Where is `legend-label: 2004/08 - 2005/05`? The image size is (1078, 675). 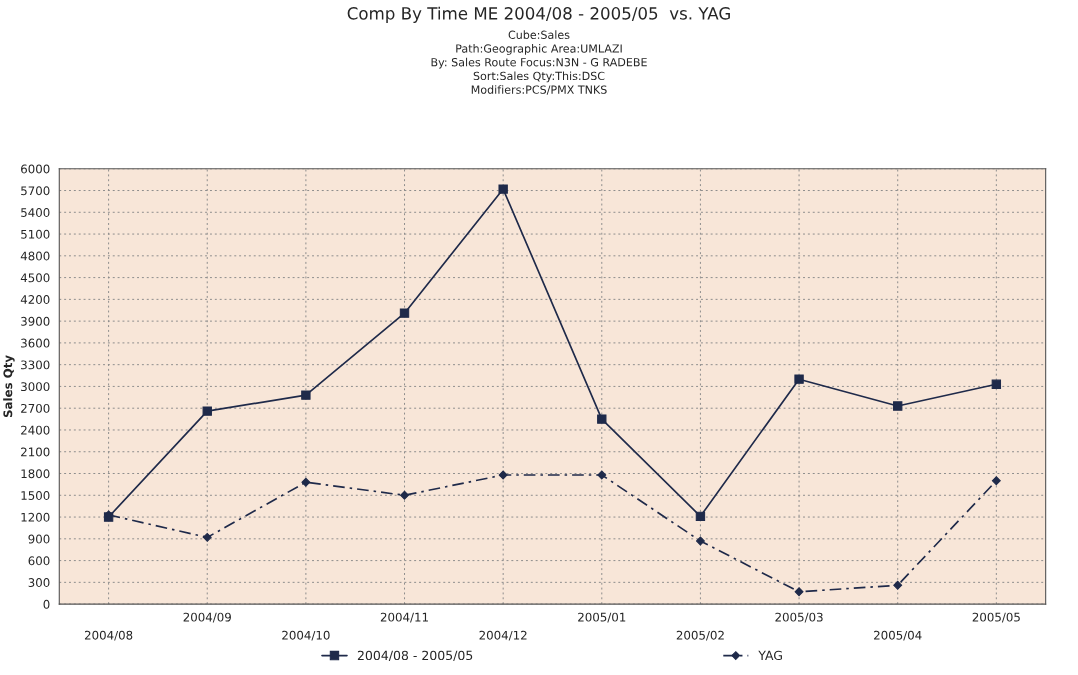 legend-label: 2004/08 - 2005/05 is located at coordinates (415, 656).